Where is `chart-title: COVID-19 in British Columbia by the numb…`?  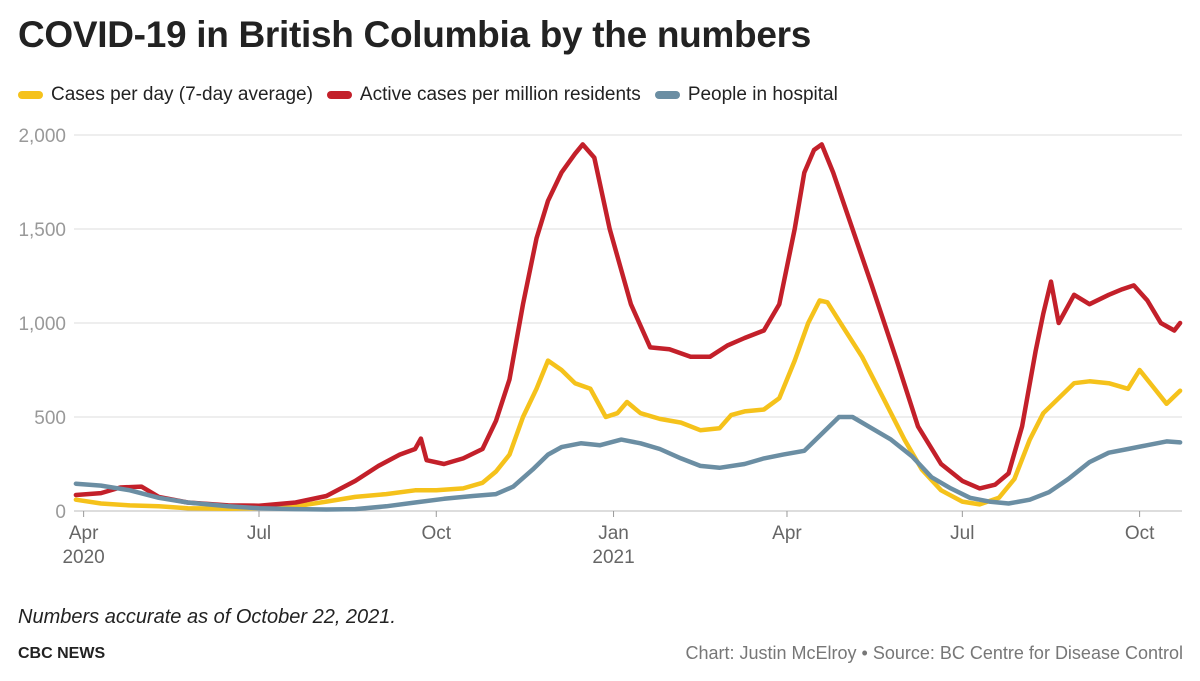 chart-title: COVID-19 in British Columbia by the numb… is located at coordinates (414, 34).